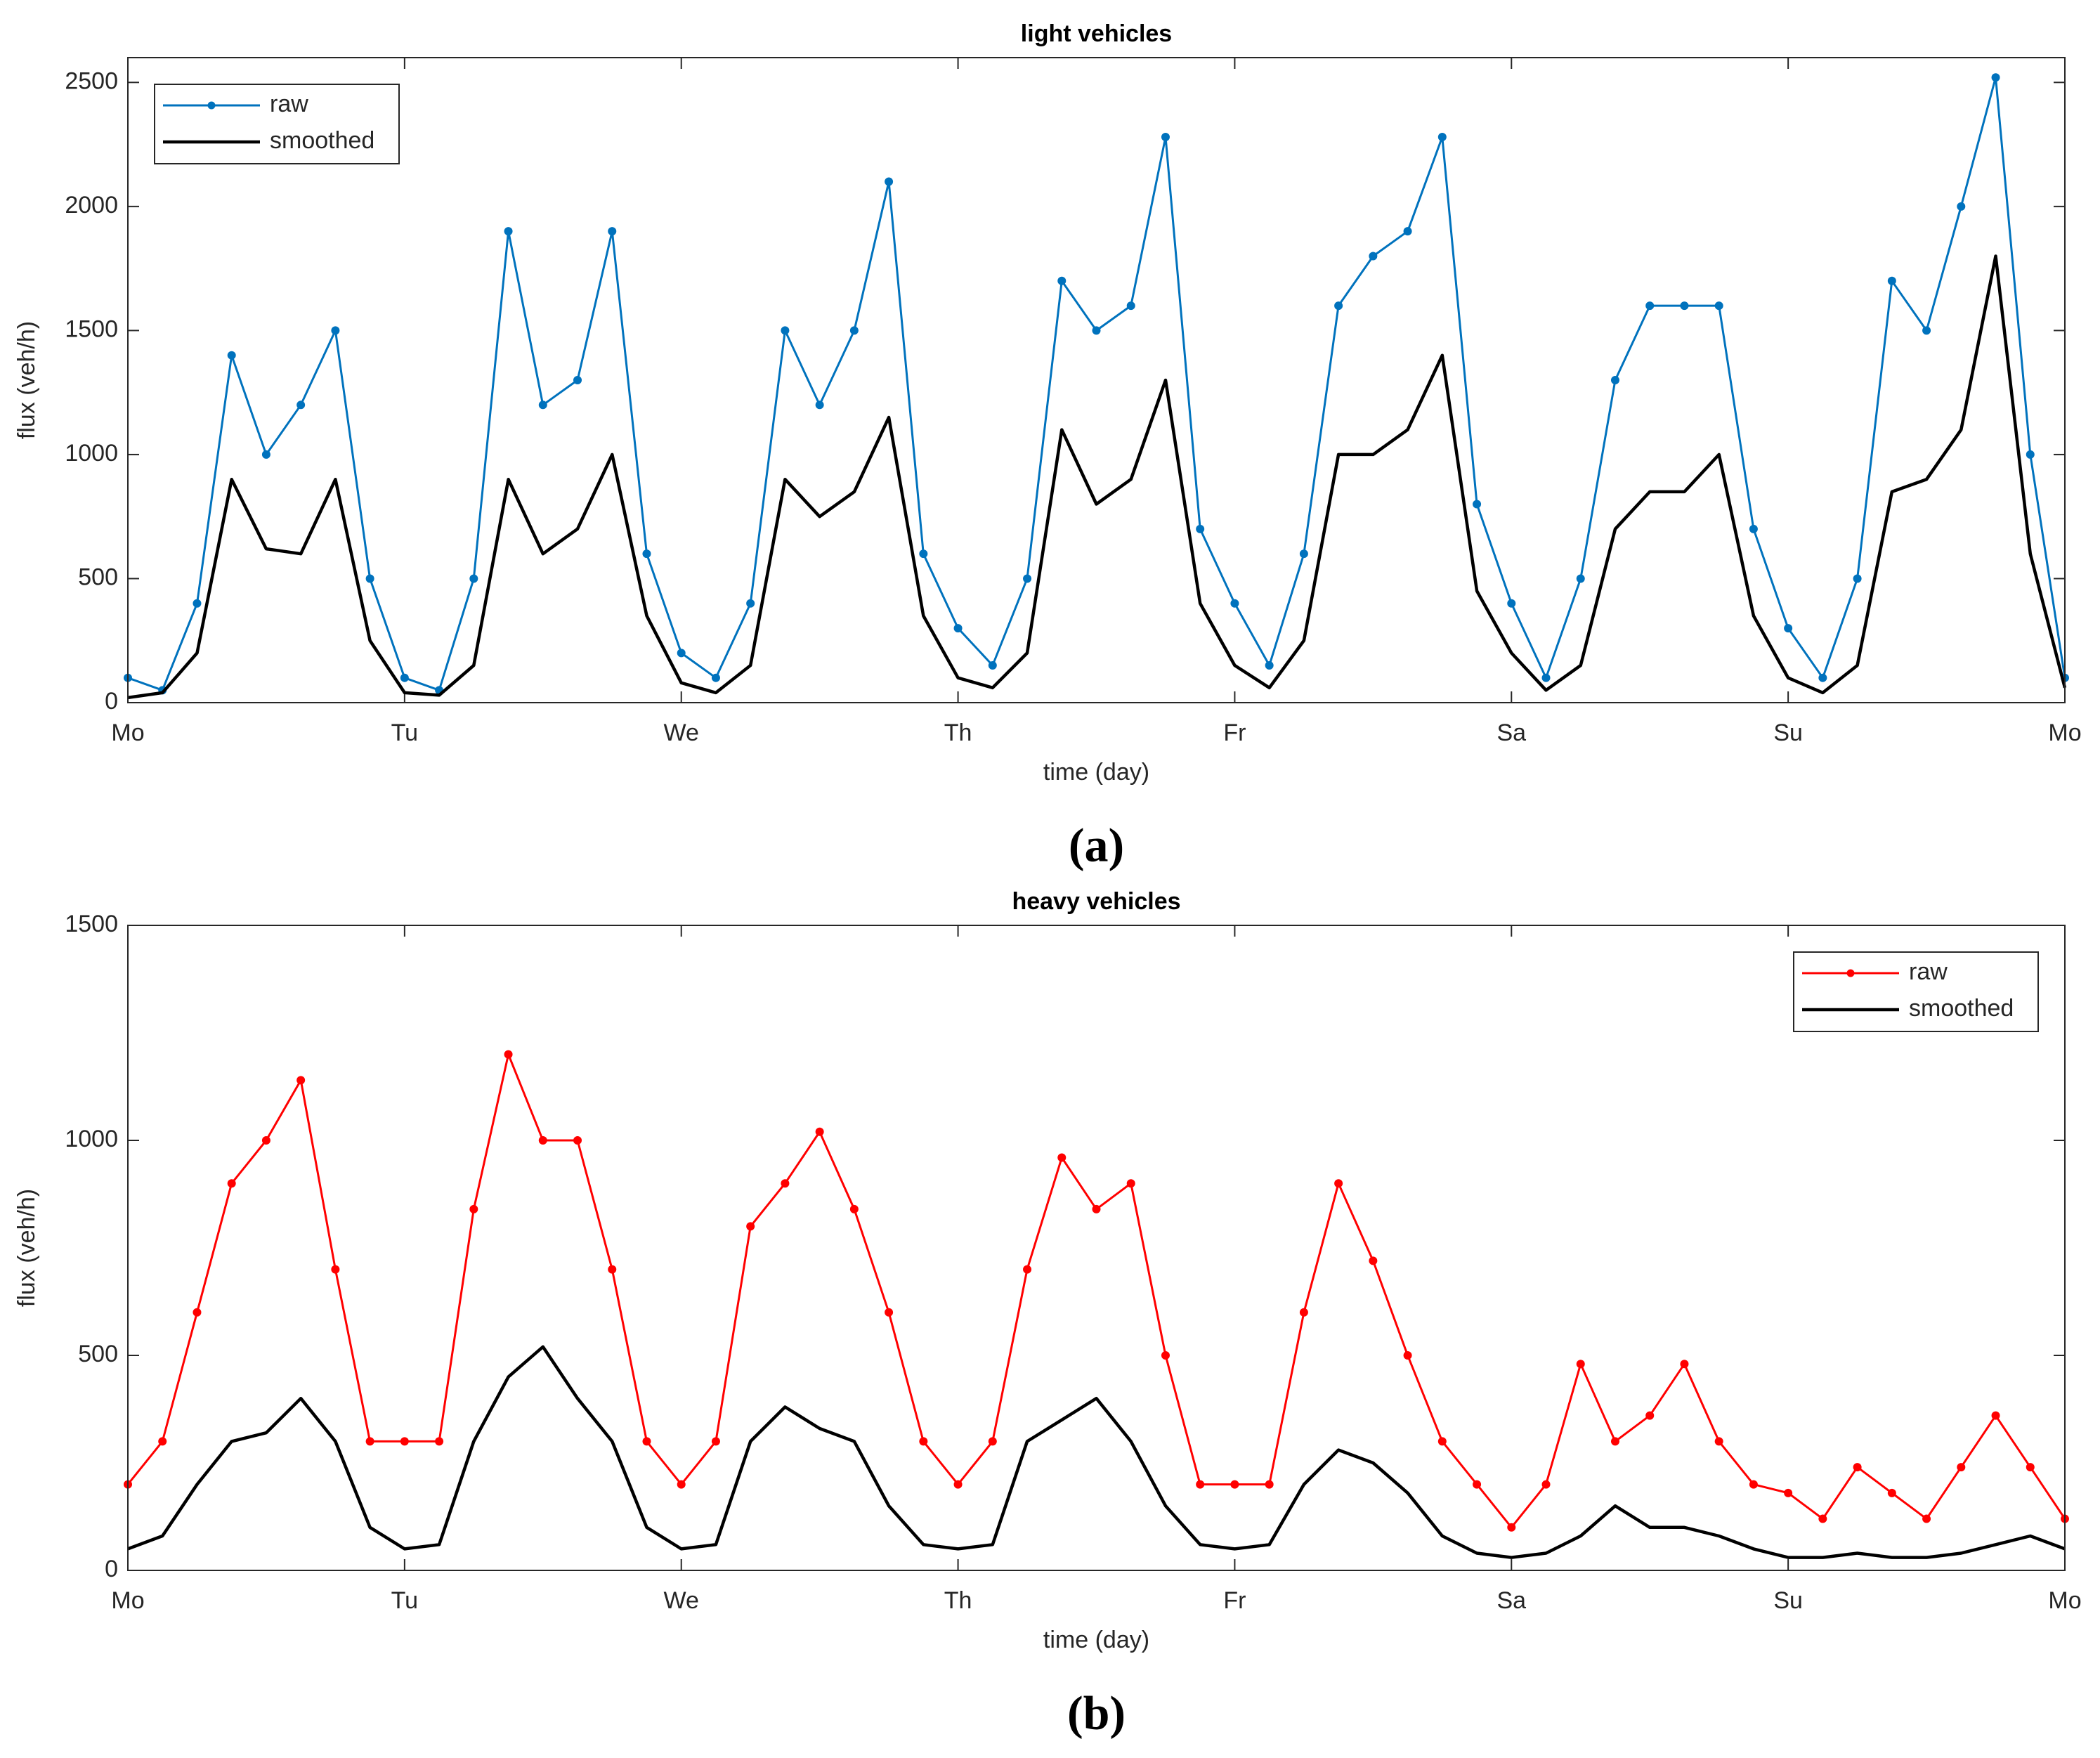 The width and height of the screenshot is (2100, 1758). What do you see at coordinates (1916, 991) in the screenshot?
I see `legend-box` at bounding box center [1916, 991].